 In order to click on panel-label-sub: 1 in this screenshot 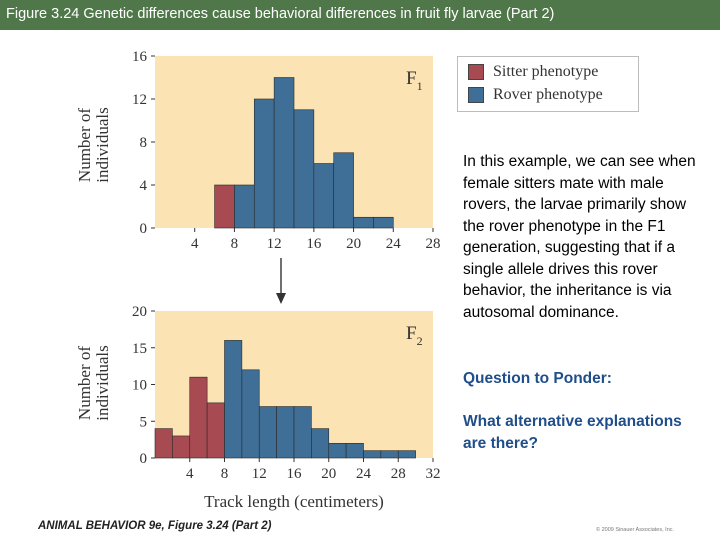, I will do `click(420, 86)`.